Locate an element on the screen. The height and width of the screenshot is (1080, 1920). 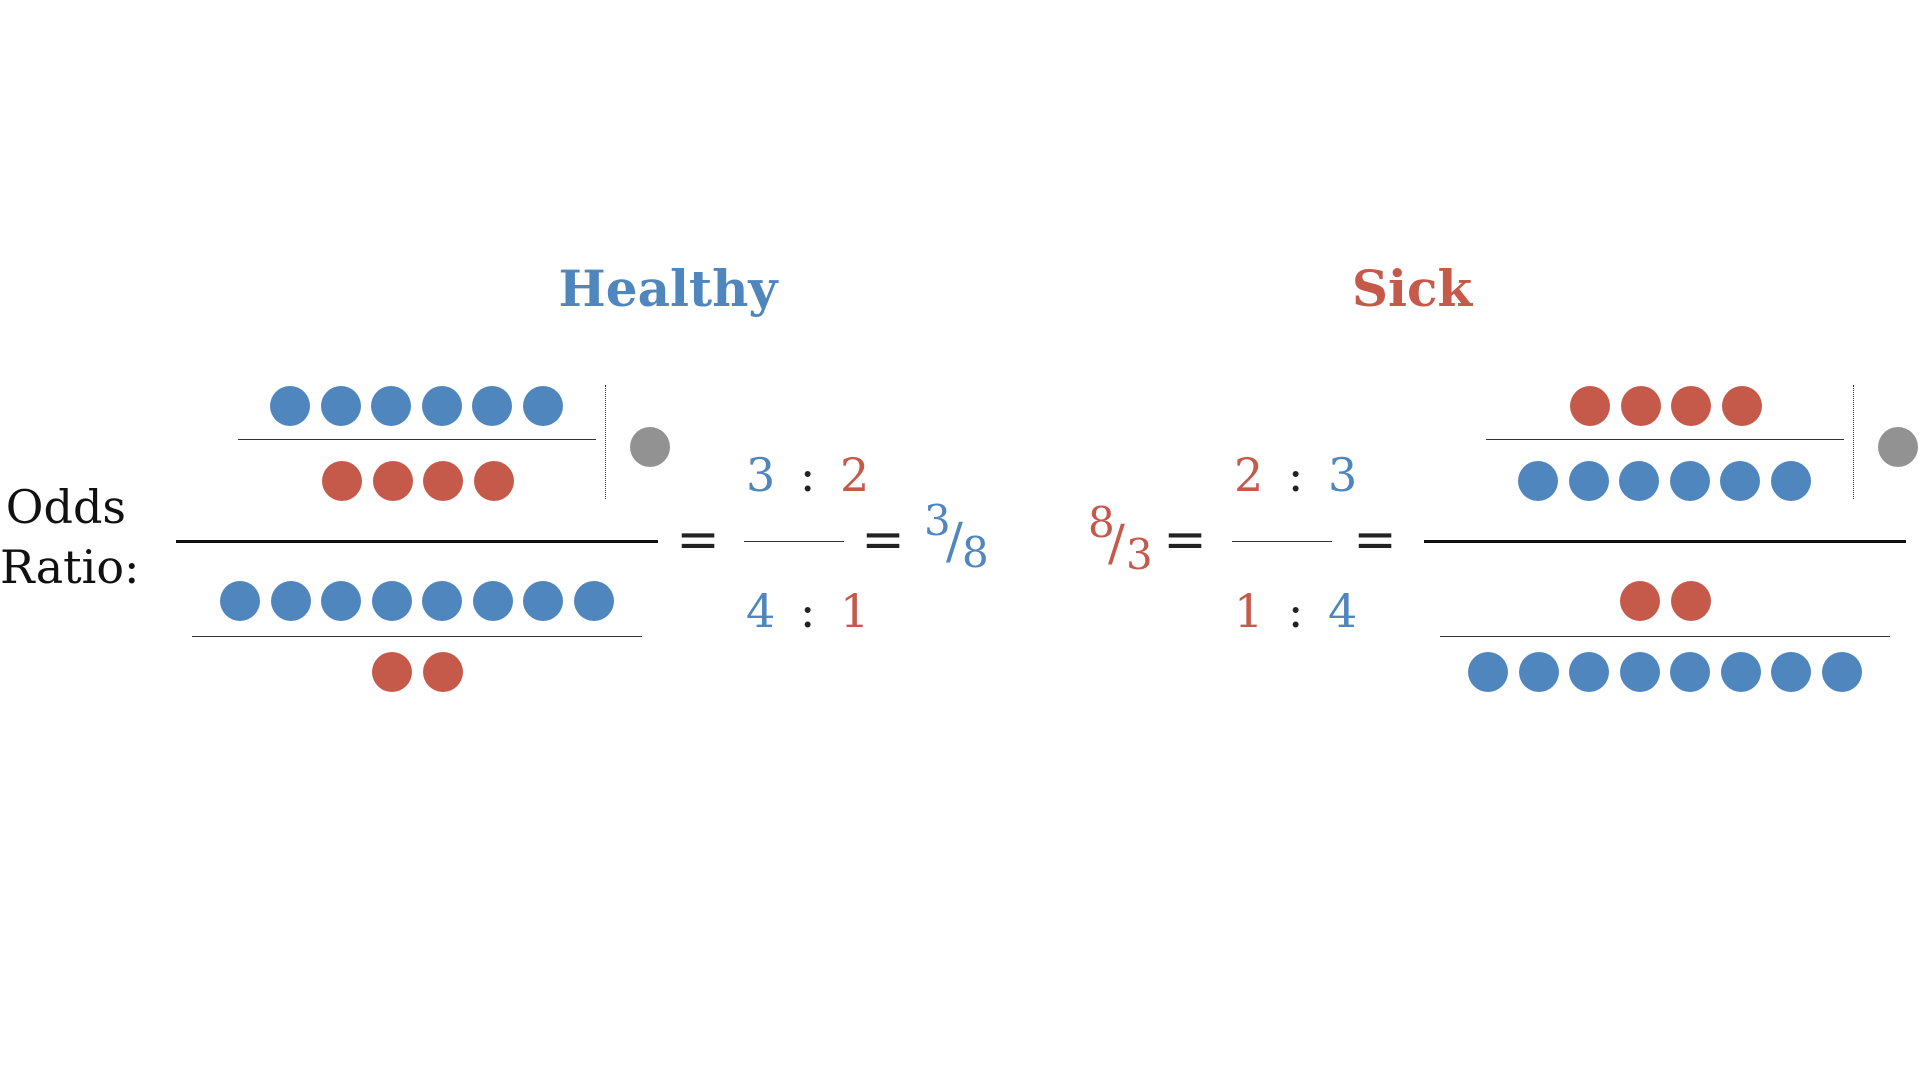
odds-label-line2: Ratio: is located at coordinates (70, 567).